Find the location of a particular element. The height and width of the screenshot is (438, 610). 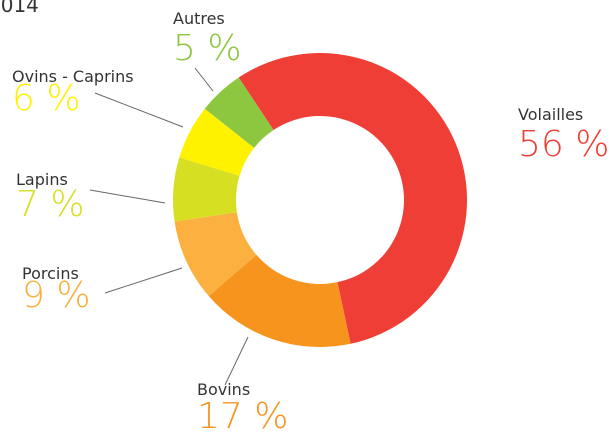

slice-value-label: 5 % is located at coordinates (207, 48).